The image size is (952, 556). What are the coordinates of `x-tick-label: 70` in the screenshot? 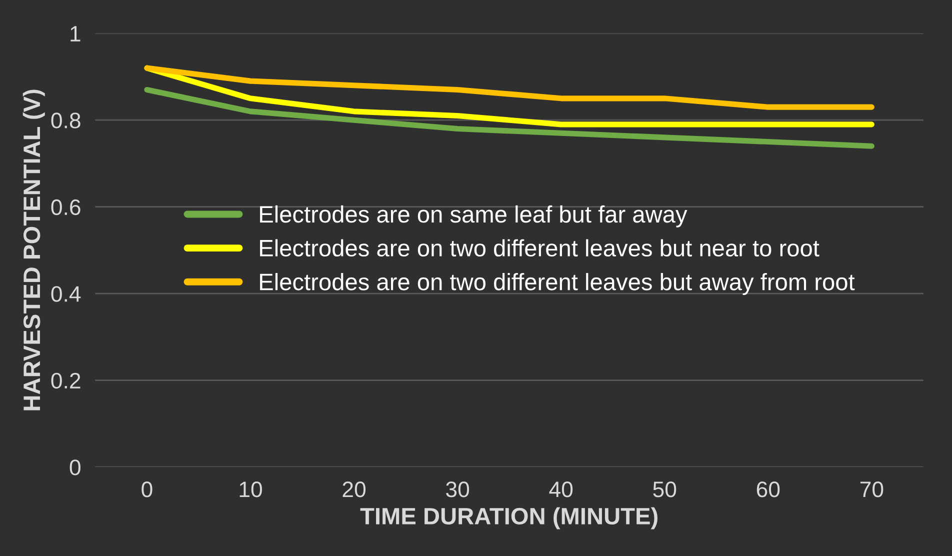 It's located at (872, 490).